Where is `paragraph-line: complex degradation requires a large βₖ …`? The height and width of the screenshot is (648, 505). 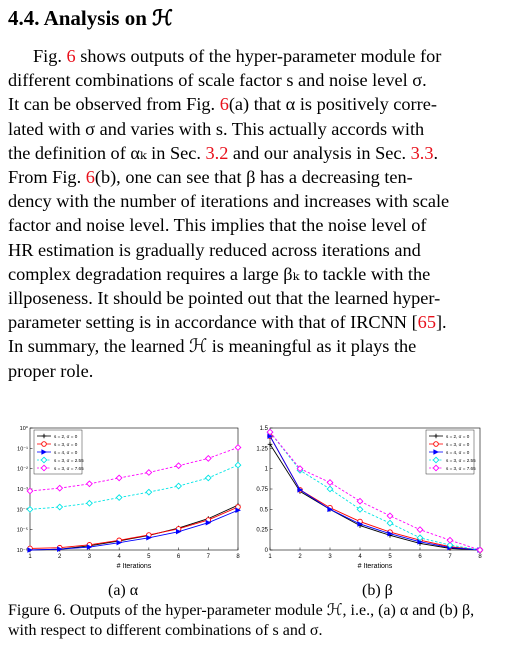
paragraph-line: complex degradation requires a large βₖ … is located at coordinates (219, 273).